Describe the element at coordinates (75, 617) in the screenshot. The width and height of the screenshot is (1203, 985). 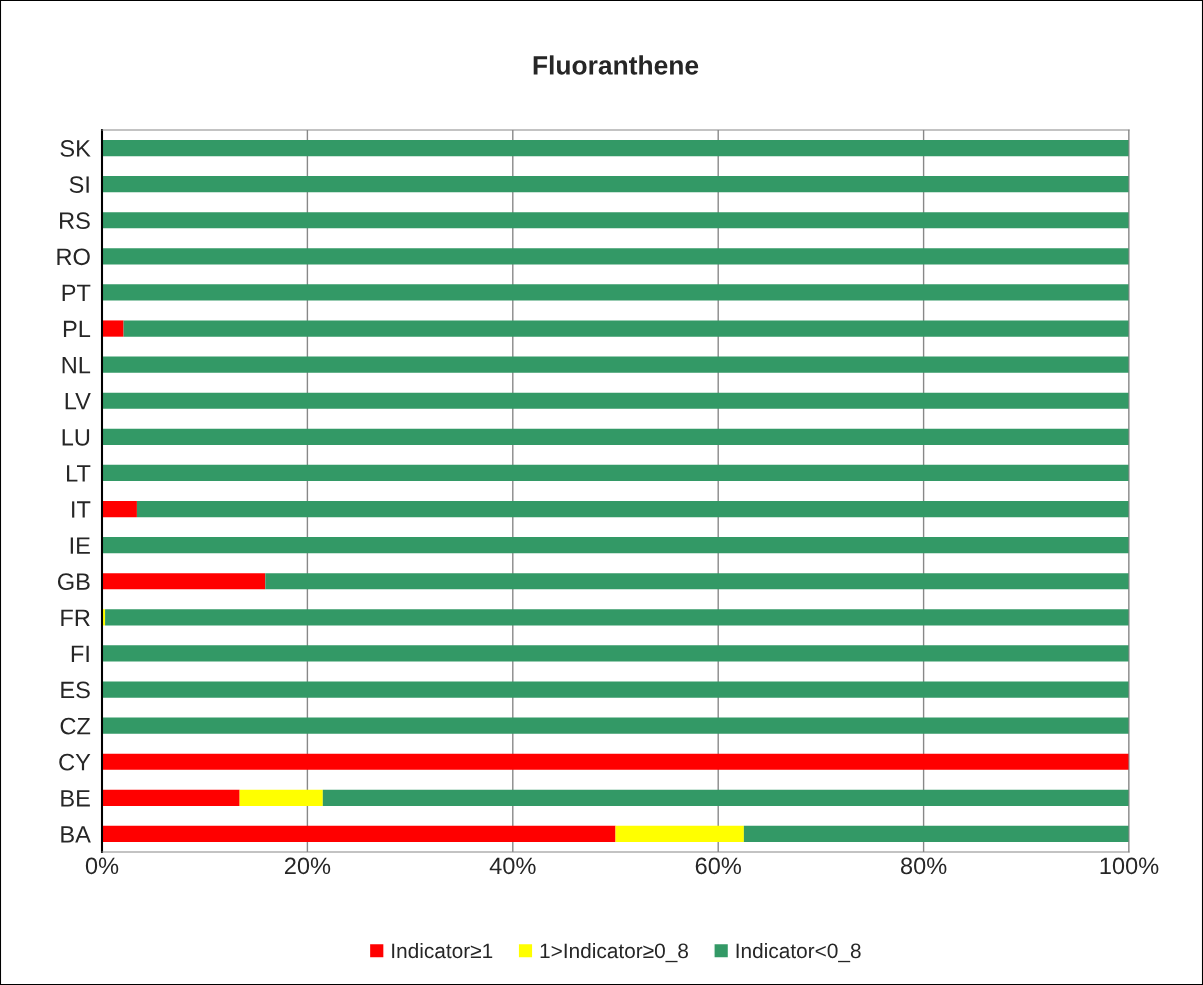
I see `y-tick-label: FR` at that location.